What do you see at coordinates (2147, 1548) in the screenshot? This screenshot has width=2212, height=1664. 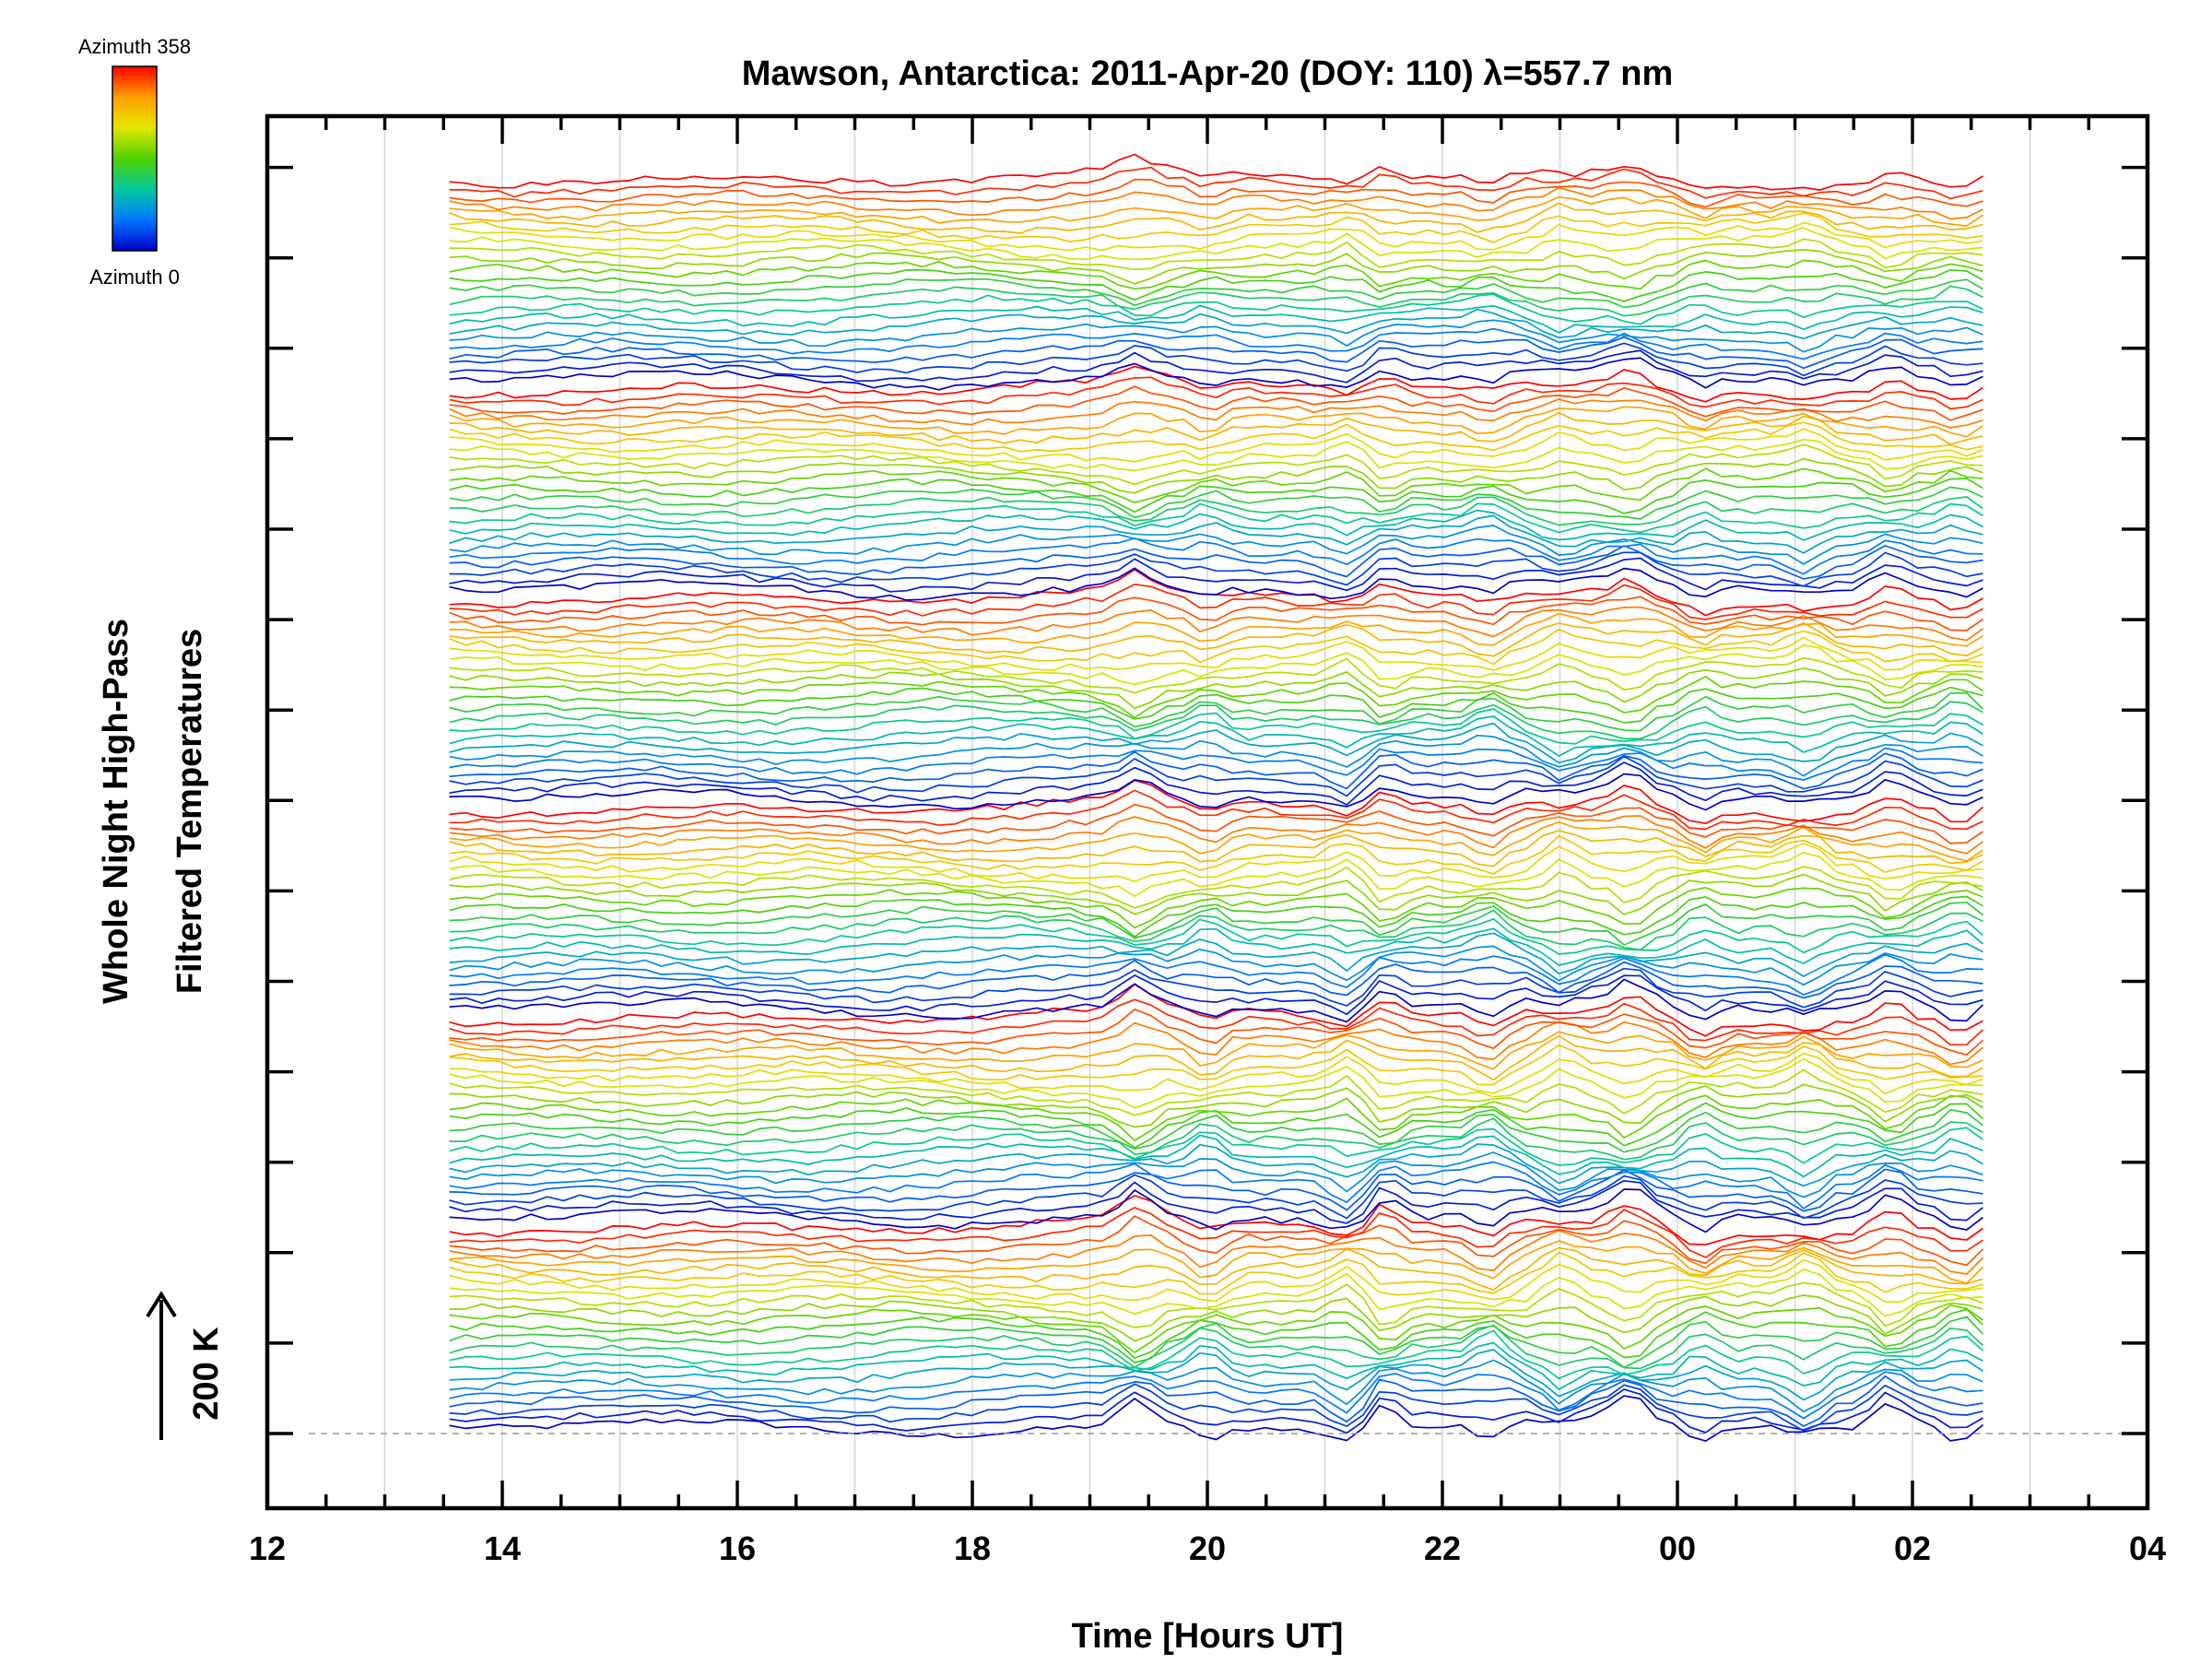 I see `x-tick-label: 04` at bounding box center [2147, 1548].